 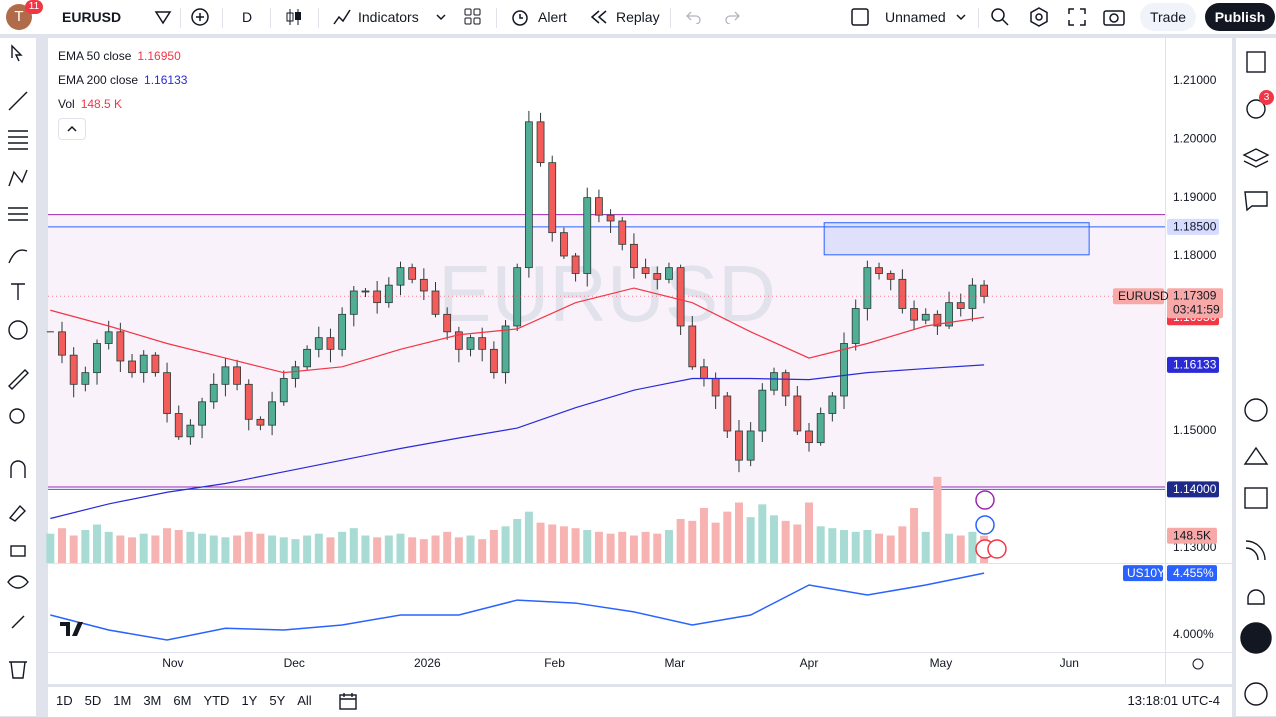 What do you see at coordinates (638, 17) in the screenshot?
I see `replay-button: Replay` at bounding box center [638, 17].